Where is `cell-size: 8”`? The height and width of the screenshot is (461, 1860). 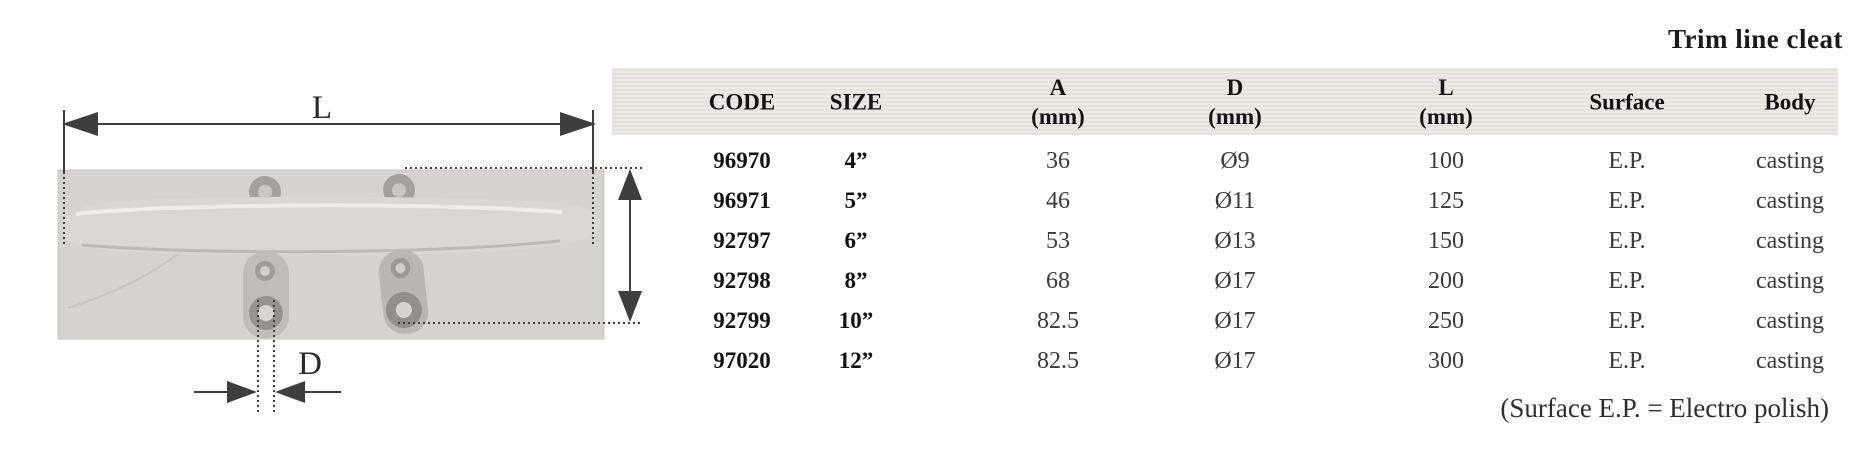 cell-size: 8” is located at coordinates (856, 280).